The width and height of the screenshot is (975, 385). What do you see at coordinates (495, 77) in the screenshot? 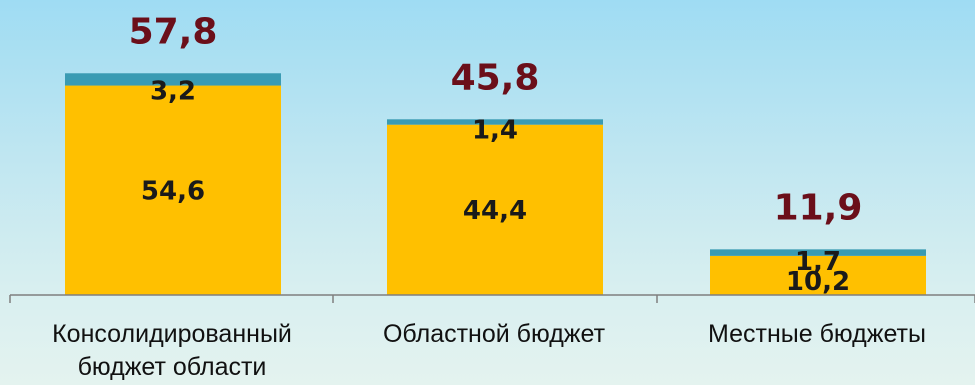
I see `total-label: 45,8` at bounding box center [495, 77].